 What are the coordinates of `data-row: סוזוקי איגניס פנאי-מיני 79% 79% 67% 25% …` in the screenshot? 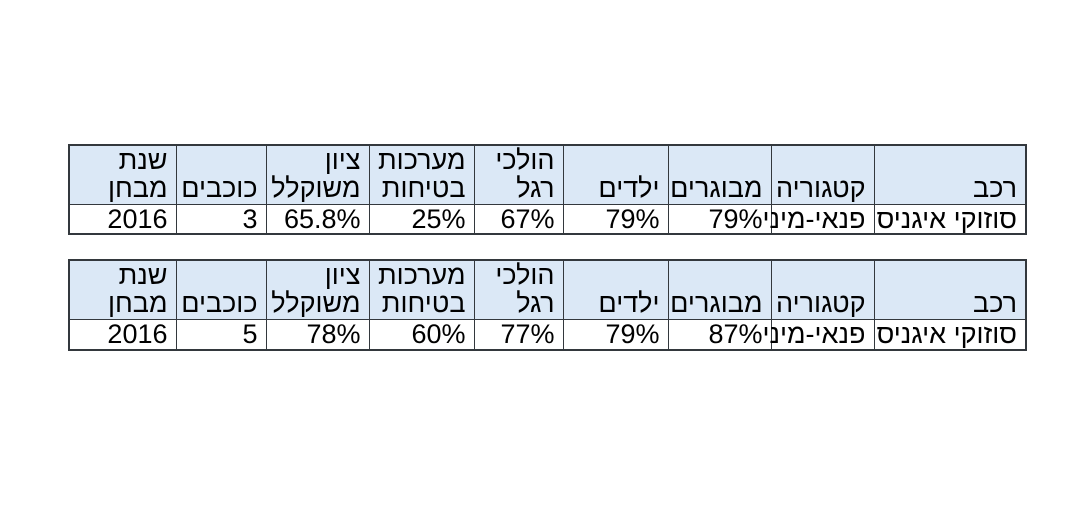 It's located at (547, 219).